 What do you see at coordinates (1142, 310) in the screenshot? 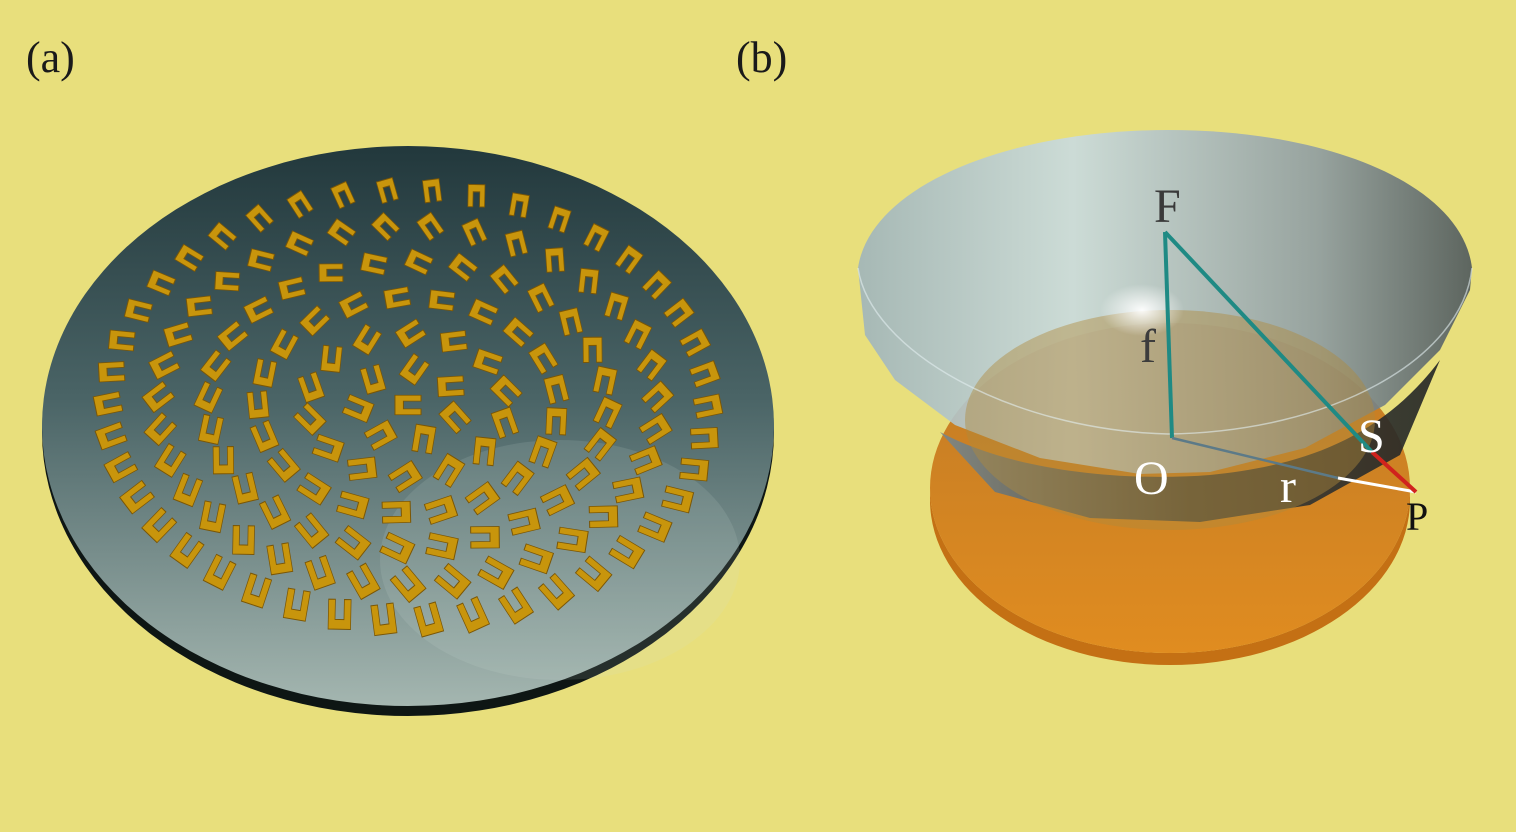
I see `bowl-highlight` at bounding box center [1142, 310].